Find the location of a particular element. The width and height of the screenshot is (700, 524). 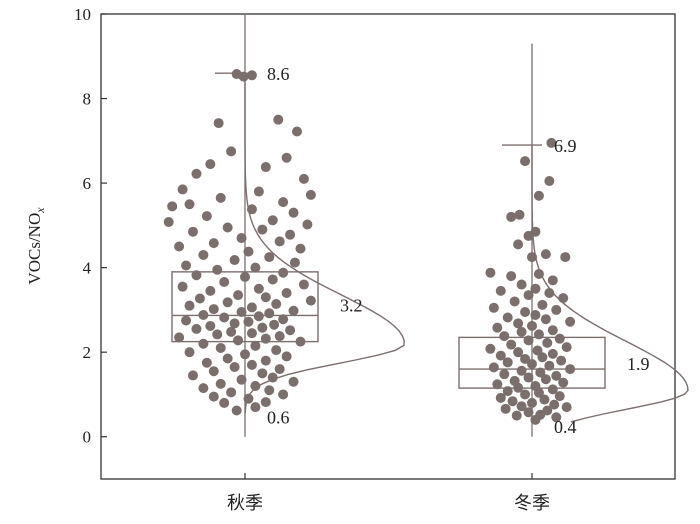

min-label-0: 0.6 is located at coordinates (278, 417).